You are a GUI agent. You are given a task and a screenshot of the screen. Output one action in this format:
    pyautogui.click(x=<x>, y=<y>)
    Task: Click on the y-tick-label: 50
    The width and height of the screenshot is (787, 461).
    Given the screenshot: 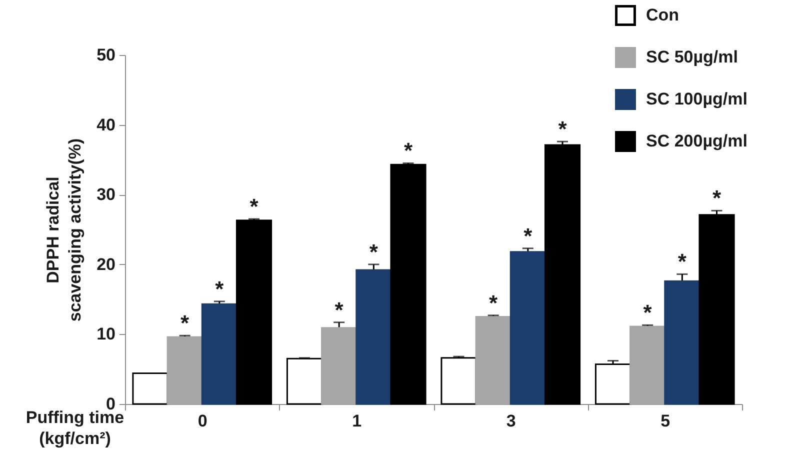 What is the action you would take?
    pyautogui.click(x=106, y=55)
    